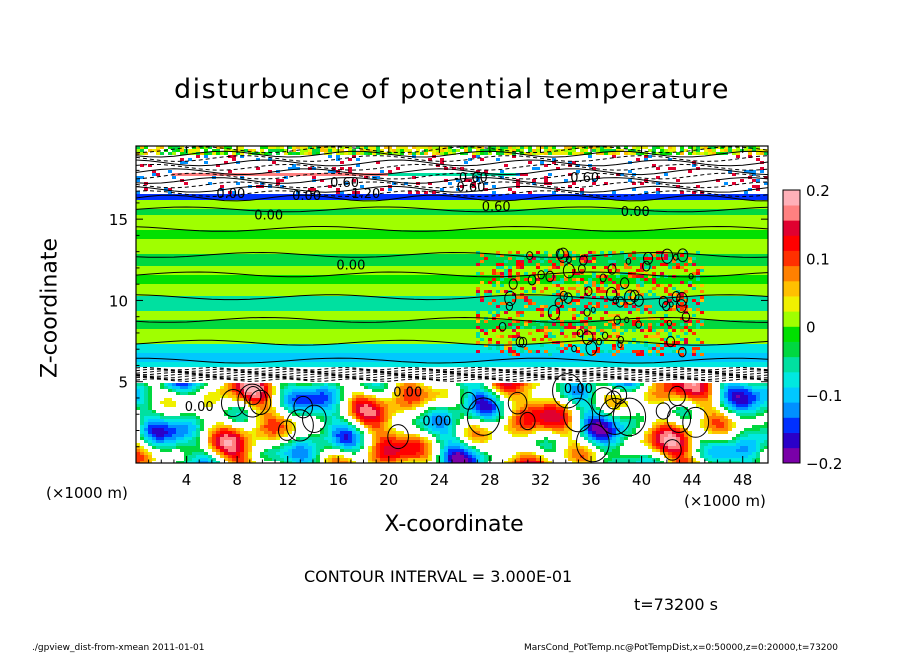 The width and height of the screenshot is (904, 654). I want to click on x-axis-unit: (×1000 m), so click(725, 501).